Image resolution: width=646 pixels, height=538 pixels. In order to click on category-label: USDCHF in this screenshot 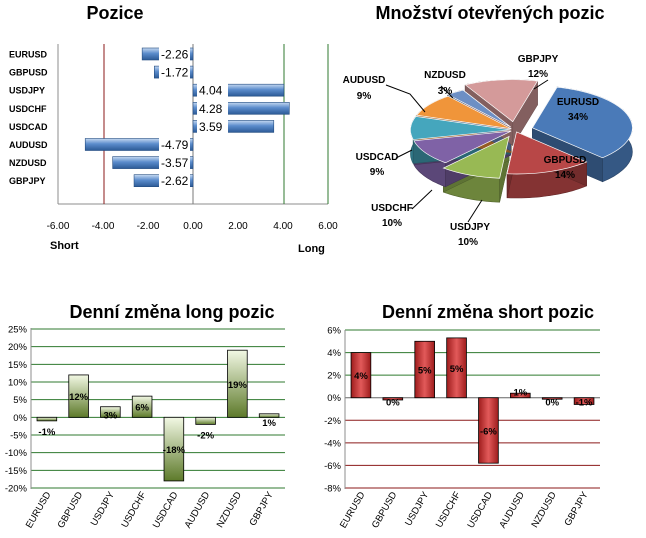, I will do `click(28, 109)`.